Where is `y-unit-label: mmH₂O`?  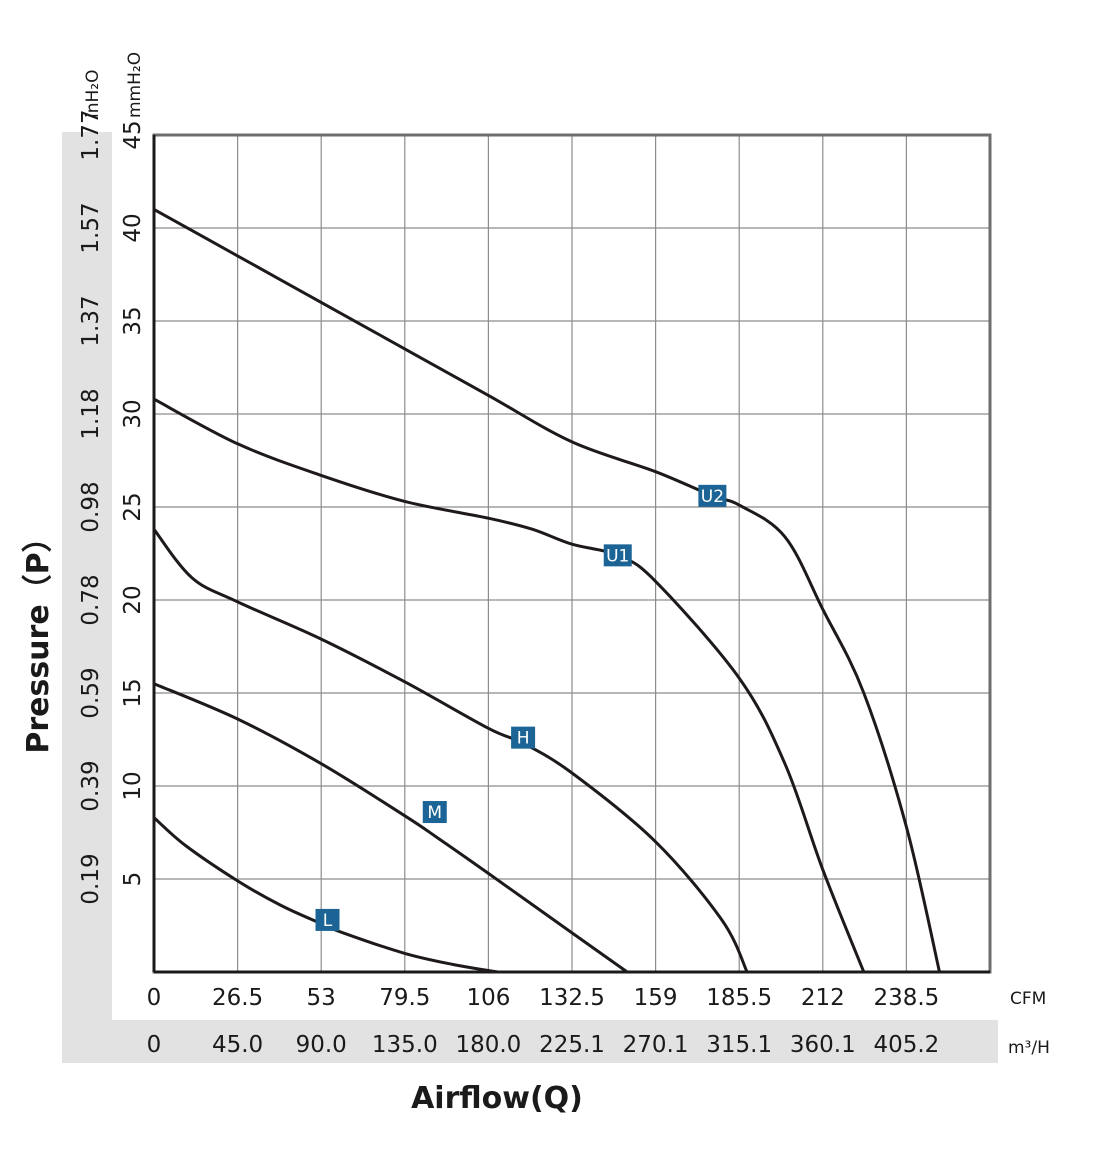
y-unit-label: mmH₂O is located at coordinates (135, 85).